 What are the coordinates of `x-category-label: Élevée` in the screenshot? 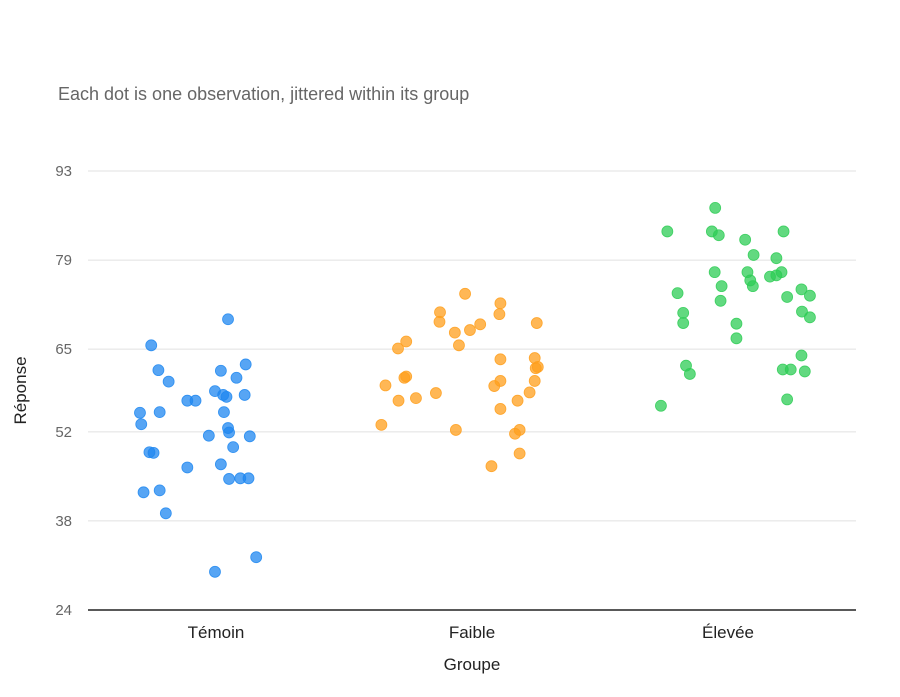 It's located at (728, 632).